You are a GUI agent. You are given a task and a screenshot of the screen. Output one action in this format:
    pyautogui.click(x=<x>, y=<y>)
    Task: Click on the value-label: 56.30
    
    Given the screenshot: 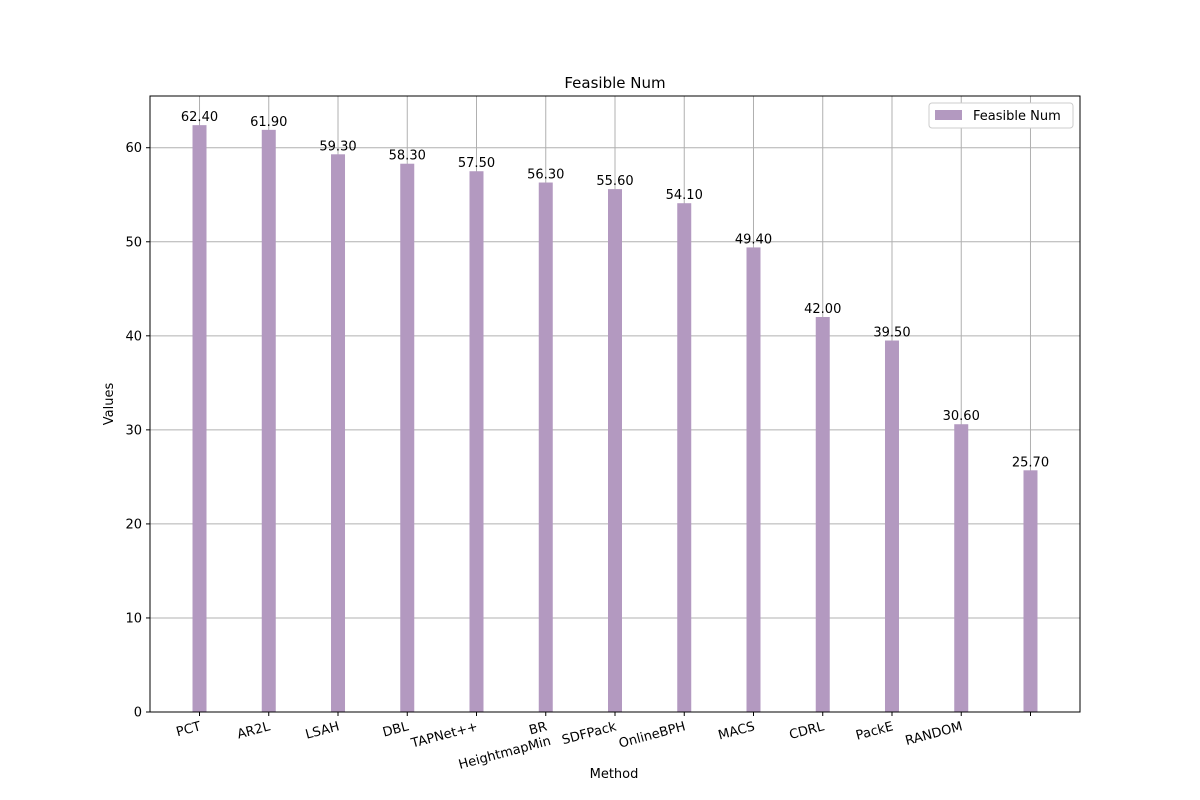 What is the action you would take?
    pyautogui.click(x=545, y=175)
    